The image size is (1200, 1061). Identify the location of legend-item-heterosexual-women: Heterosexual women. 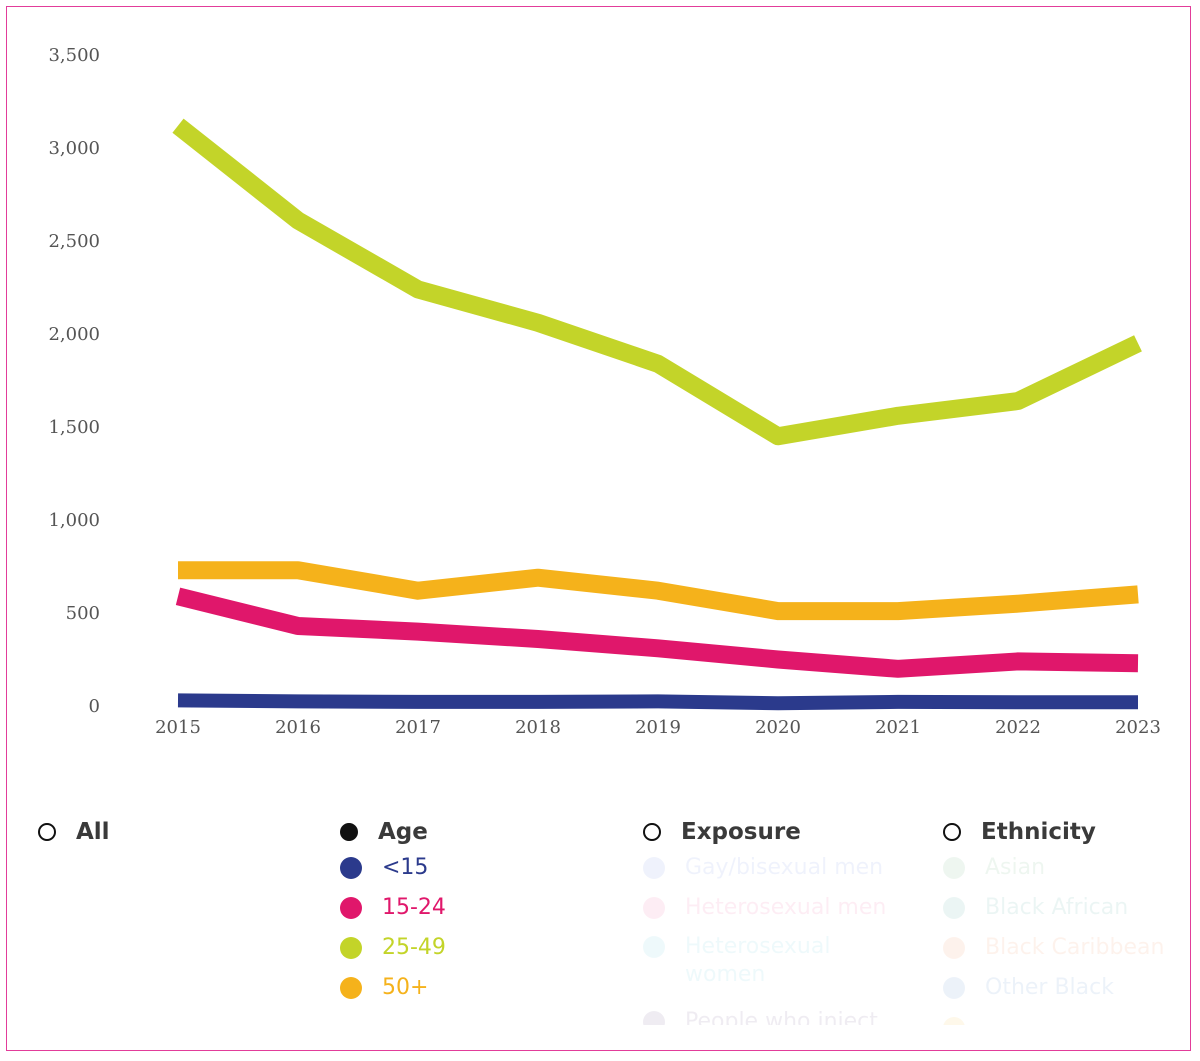
(788, 965).